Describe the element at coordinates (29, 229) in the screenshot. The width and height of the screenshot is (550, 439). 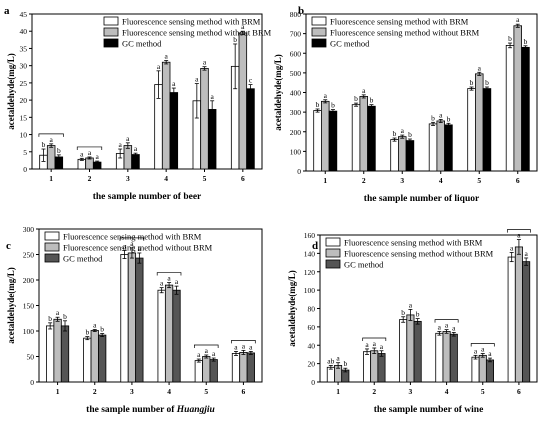
I see `y-tick-label: 300` at that location.